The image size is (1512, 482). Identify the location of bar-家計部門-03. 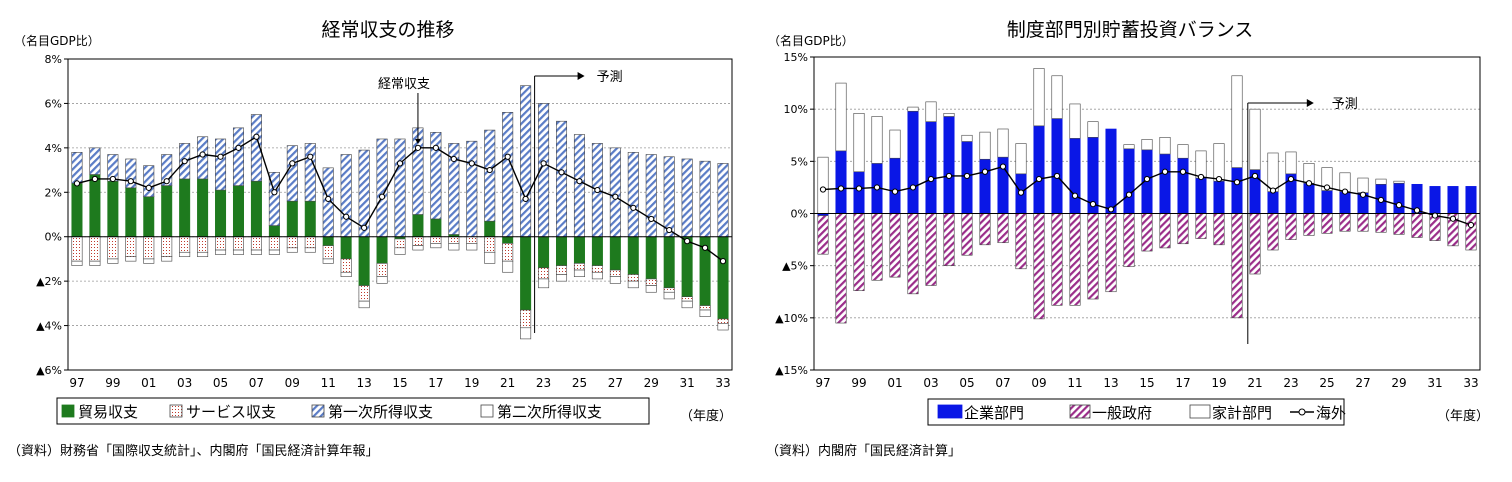
(931, 111).